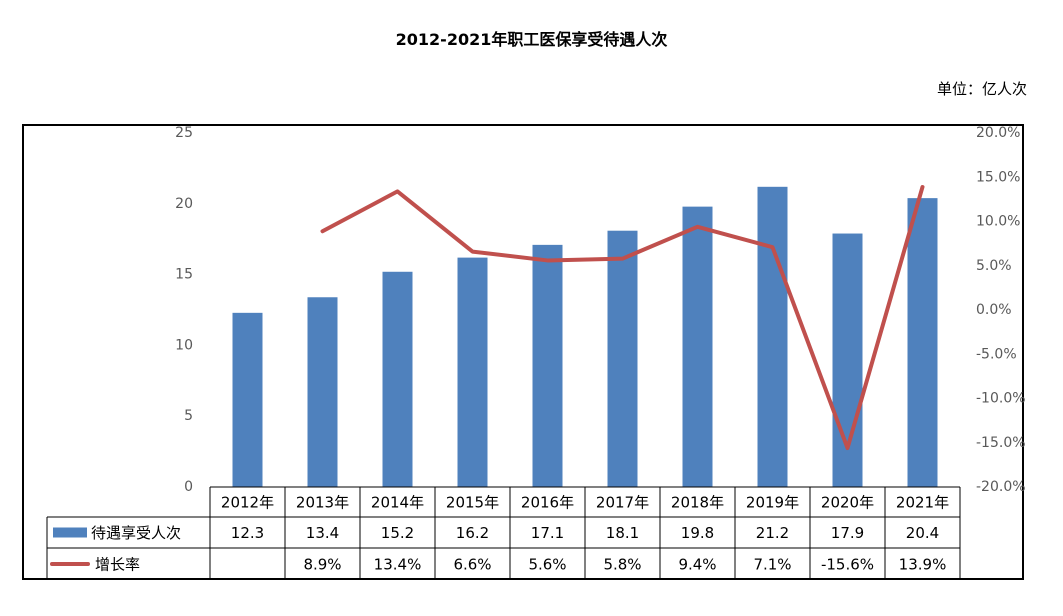  Describe the element at coordinates (322, 503) in the screenshot. I see `x-tick-label: 2013年` at that location.